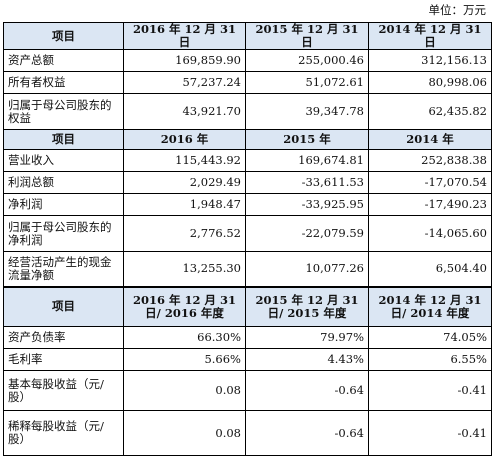 This screenshot has width=494, height=469. Describe the element at coordinates (430, 233) in the screenshot. I see `cell-value: -14,065.60` at that location.